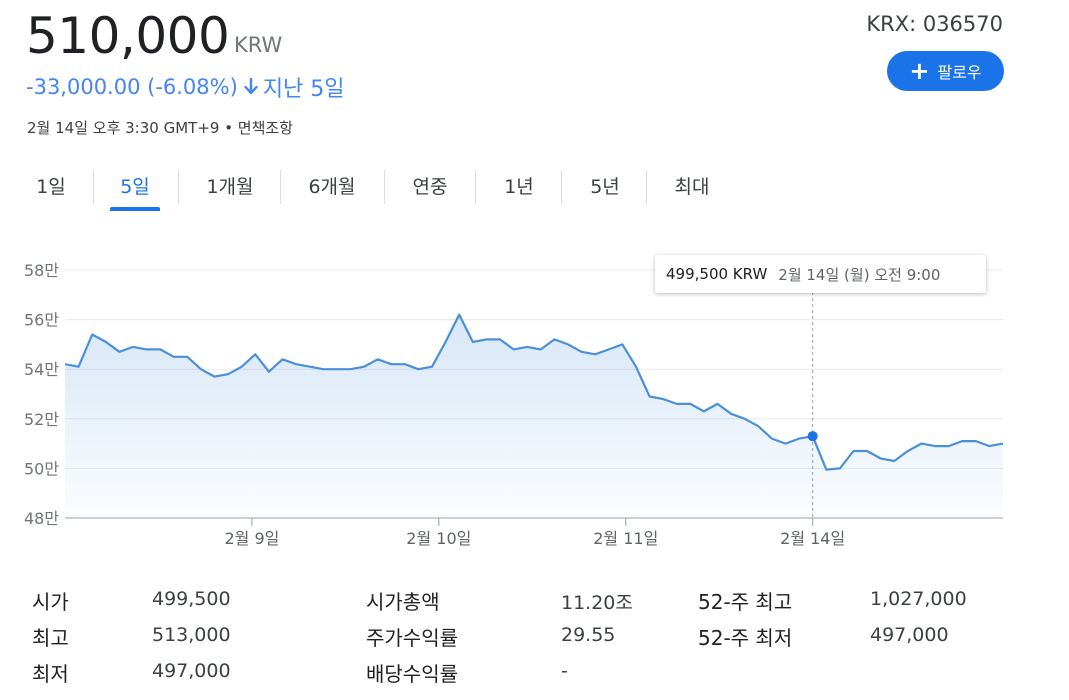 The width and height of the screenshot is (1069, 700). Describe the element at coordinates (128, 36) in the screenshot. I see `stock-price: 510,000` at that location.